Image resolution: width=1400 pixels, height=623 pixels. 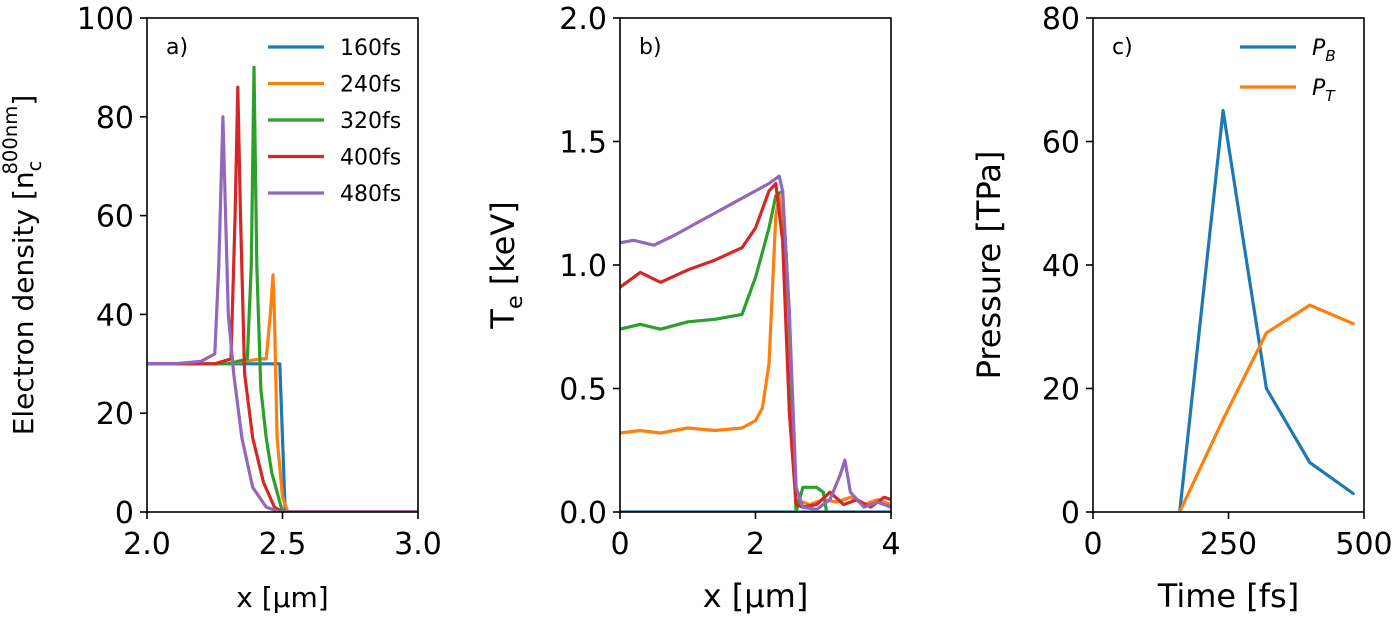 I want to click on x-tick-label: 3.0, so click(x=418, y=544).